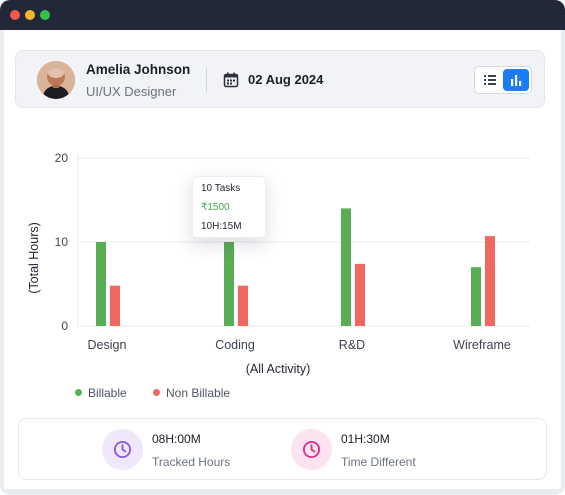 The image size is (565, 495). Describe the element at coordinates (476, 296) in the screenshot. I see `bar-billable-wireframe` at that location.